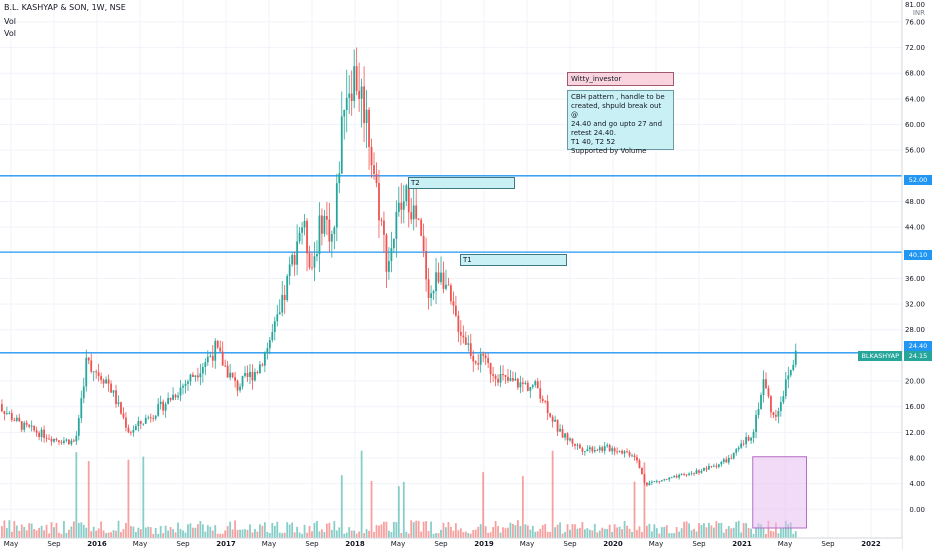  I want to click on indicator-vol-1: Vol, so click(10, 21).